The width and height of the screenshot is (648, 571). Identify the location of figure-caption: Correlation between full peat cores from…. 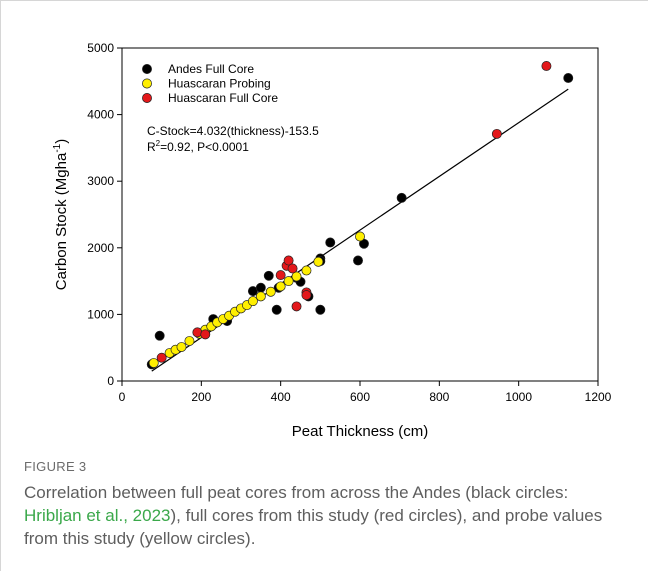
(326, 515).